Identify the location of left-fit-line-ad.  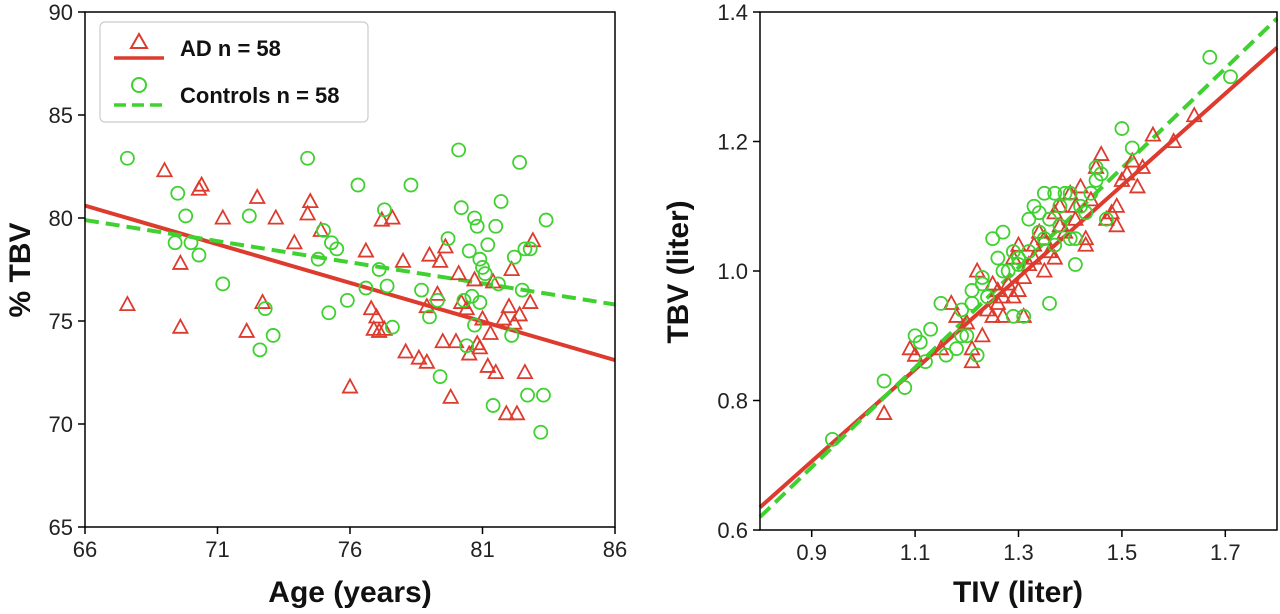
(350, 283).